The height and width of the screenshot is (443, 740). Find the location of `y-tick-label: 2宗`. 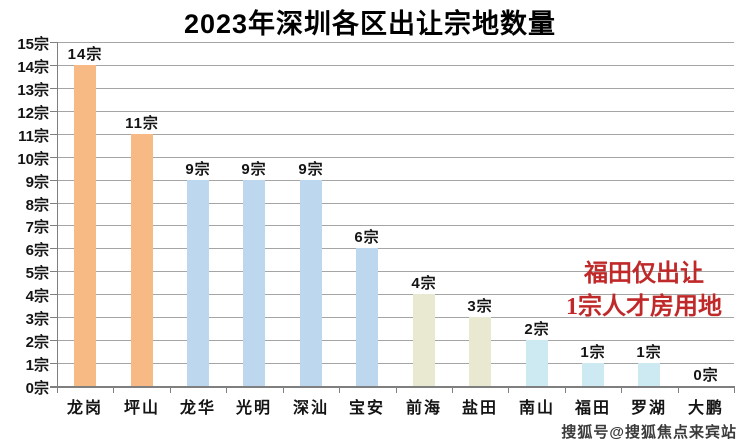

y-tick-label: 2宗 is located at coordinates (37, 342).